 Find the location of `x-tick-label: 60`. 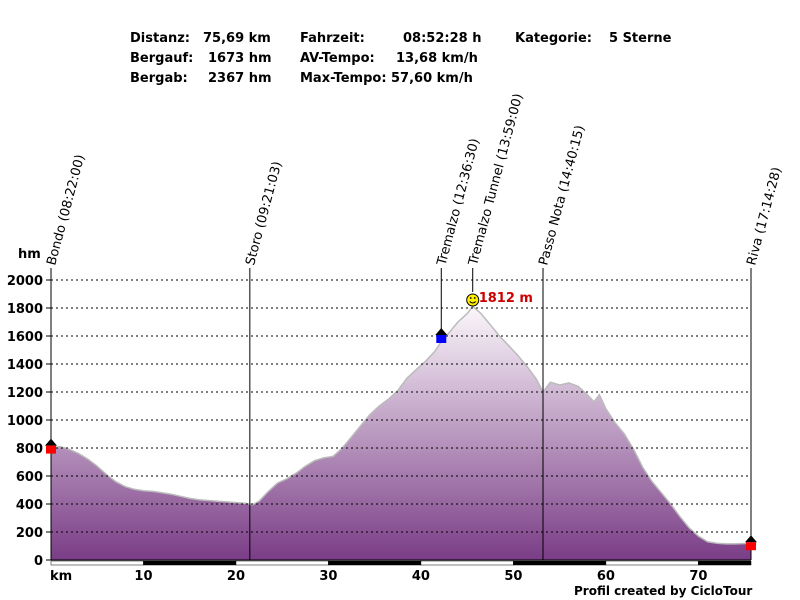

x-tick-label: 60 is located at coordinates (606, 576).